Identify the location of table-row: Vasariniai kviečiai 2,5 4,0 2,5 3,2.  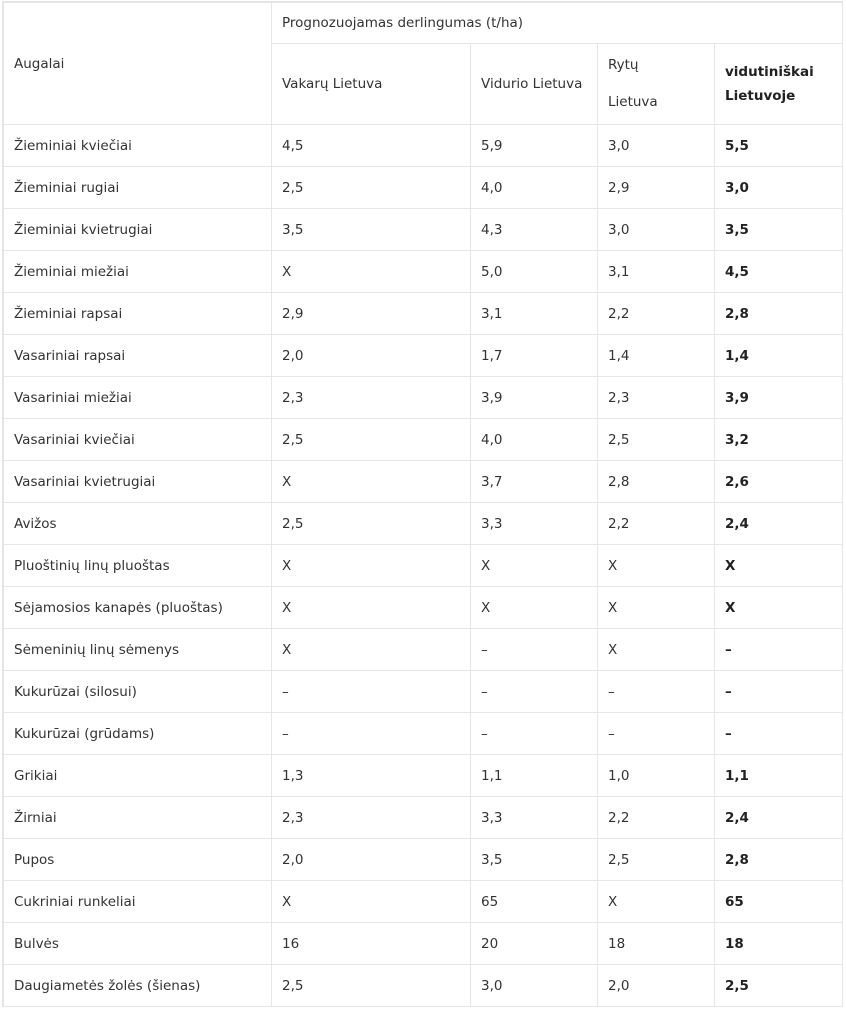
(423, 439).